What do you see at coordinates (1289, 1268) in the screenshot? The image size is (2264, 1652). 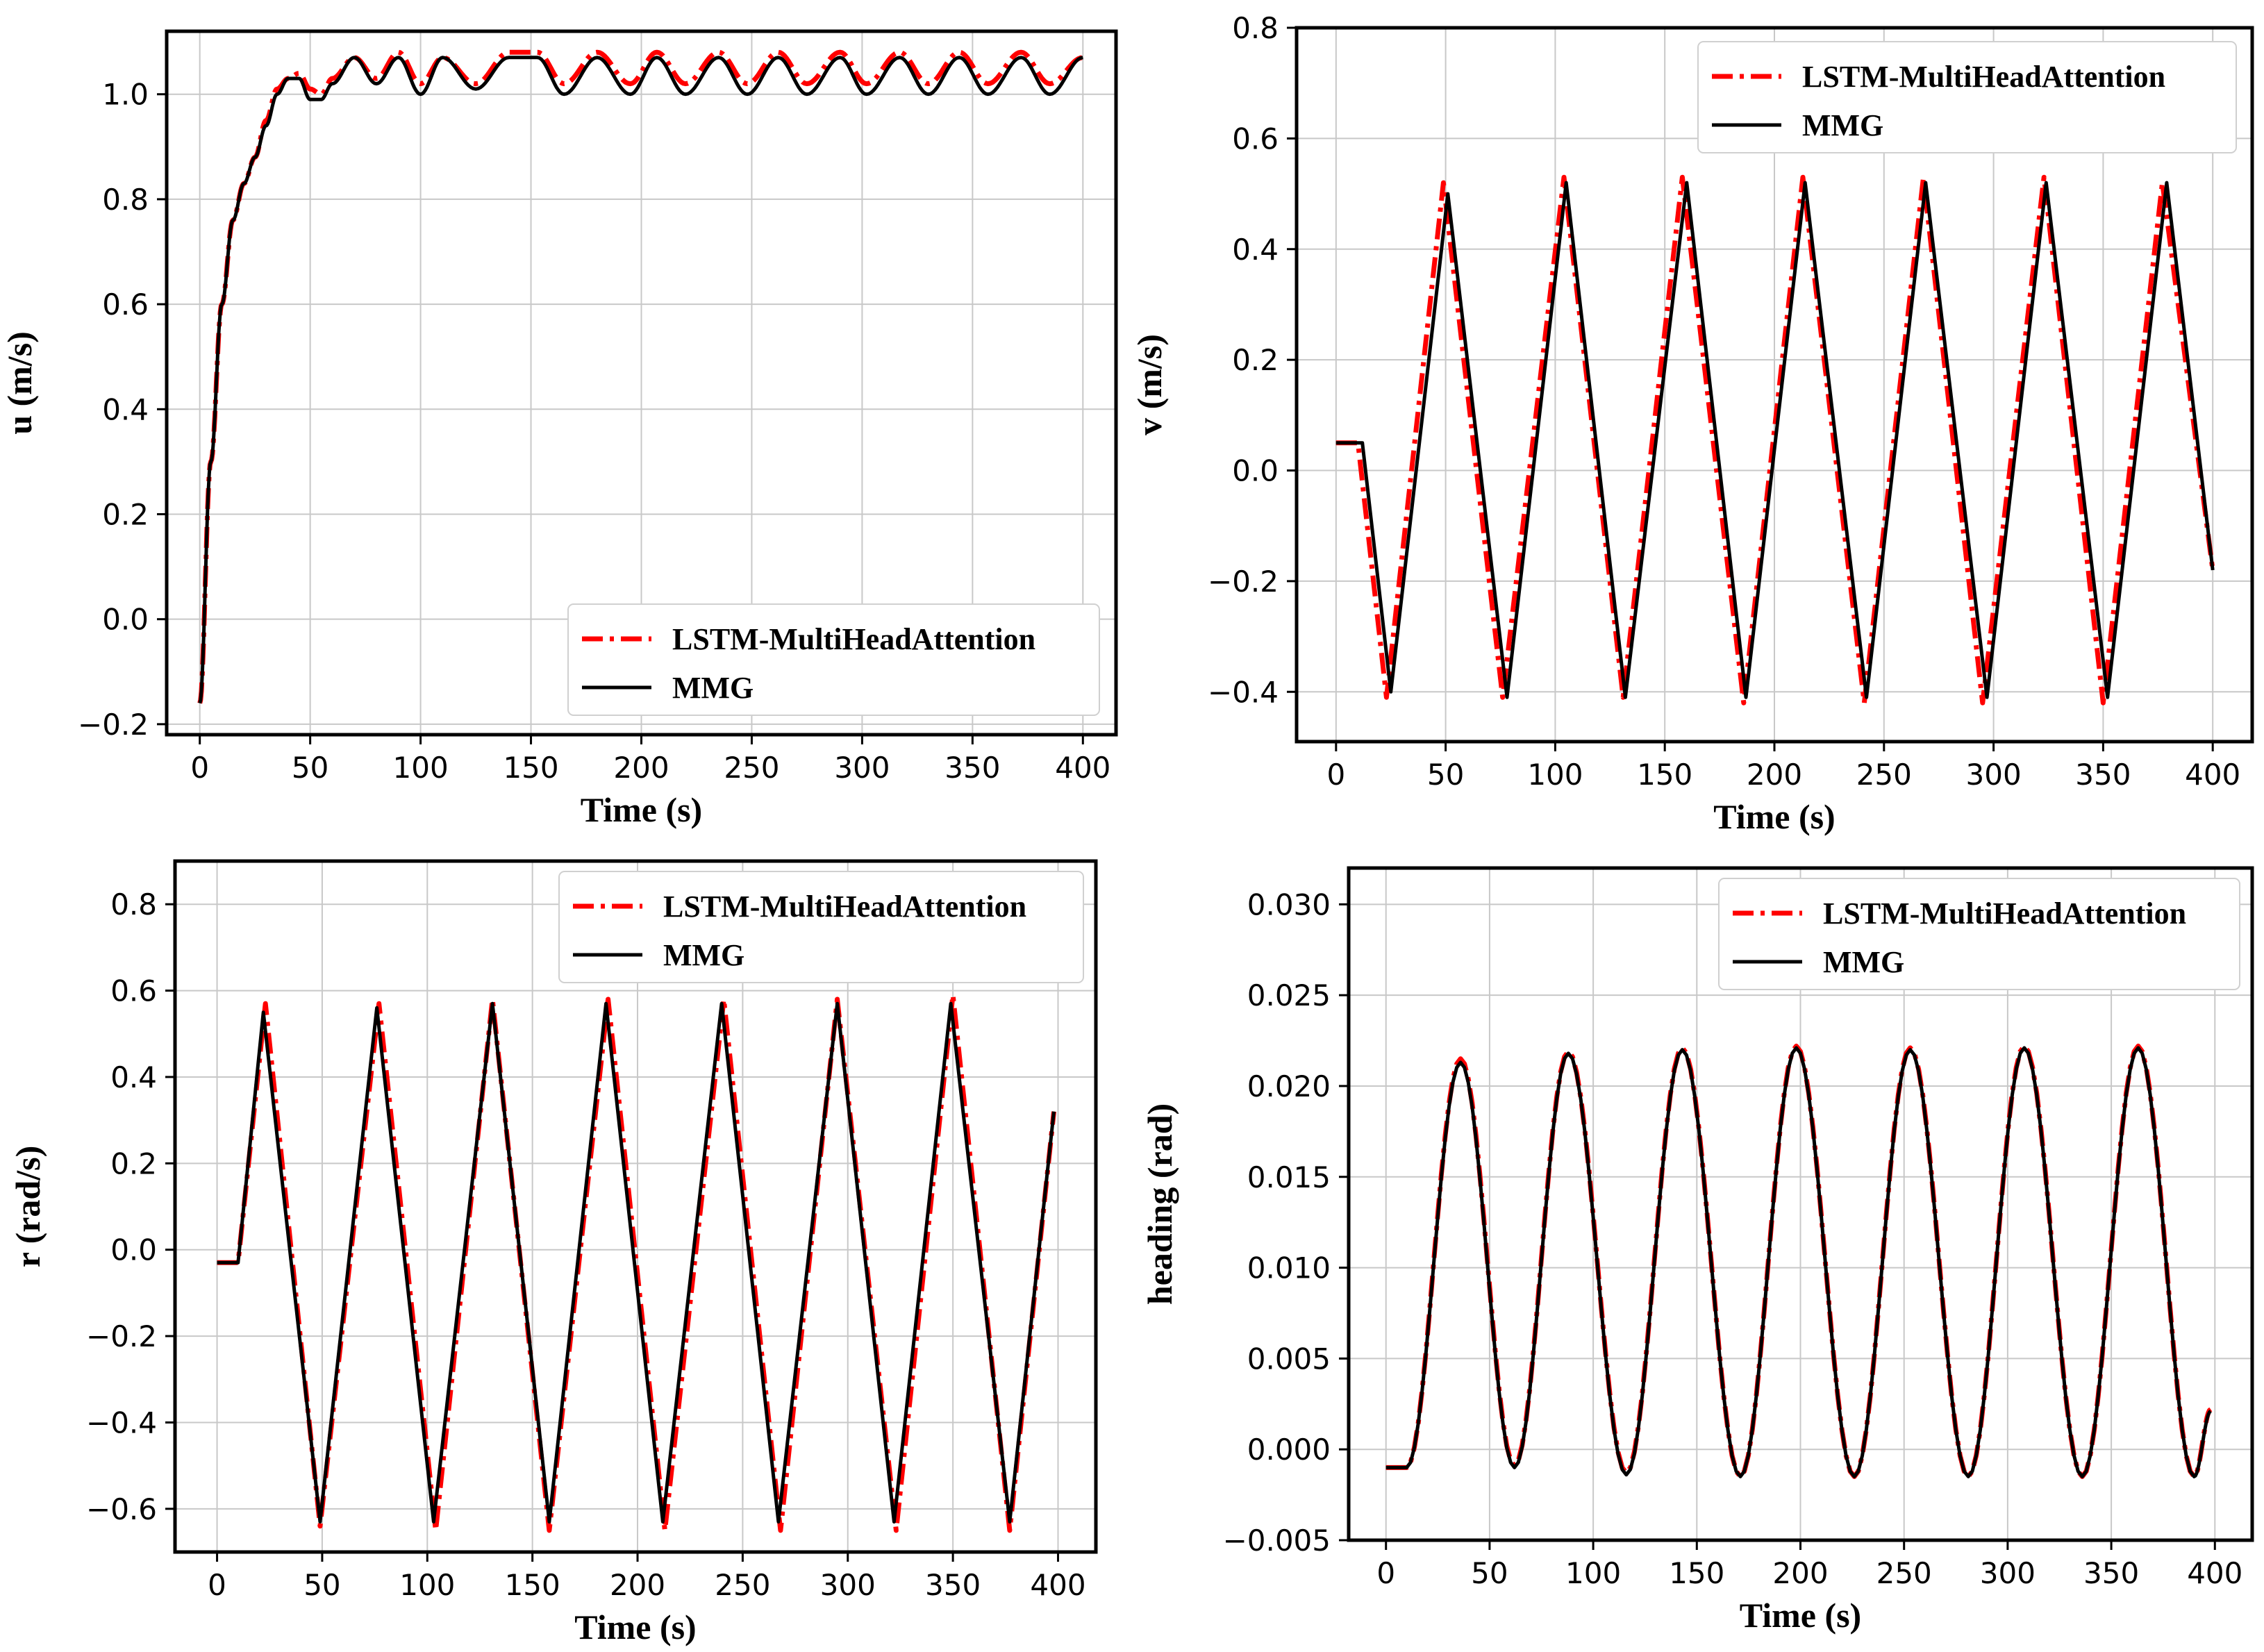 I see `y-tick-label: 0.010` at bounding box center [1289, 1268].